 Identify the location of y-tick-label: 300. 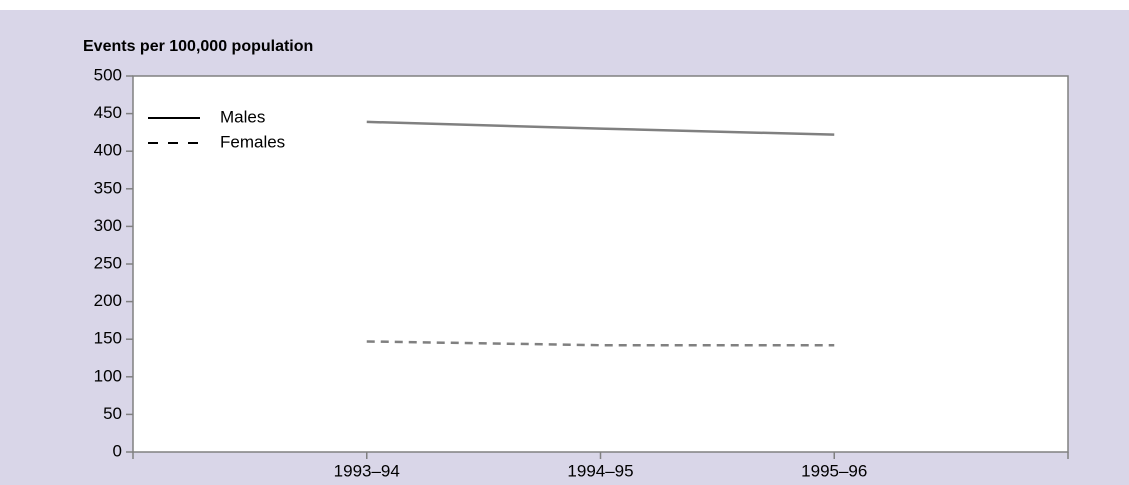
(108, 225).